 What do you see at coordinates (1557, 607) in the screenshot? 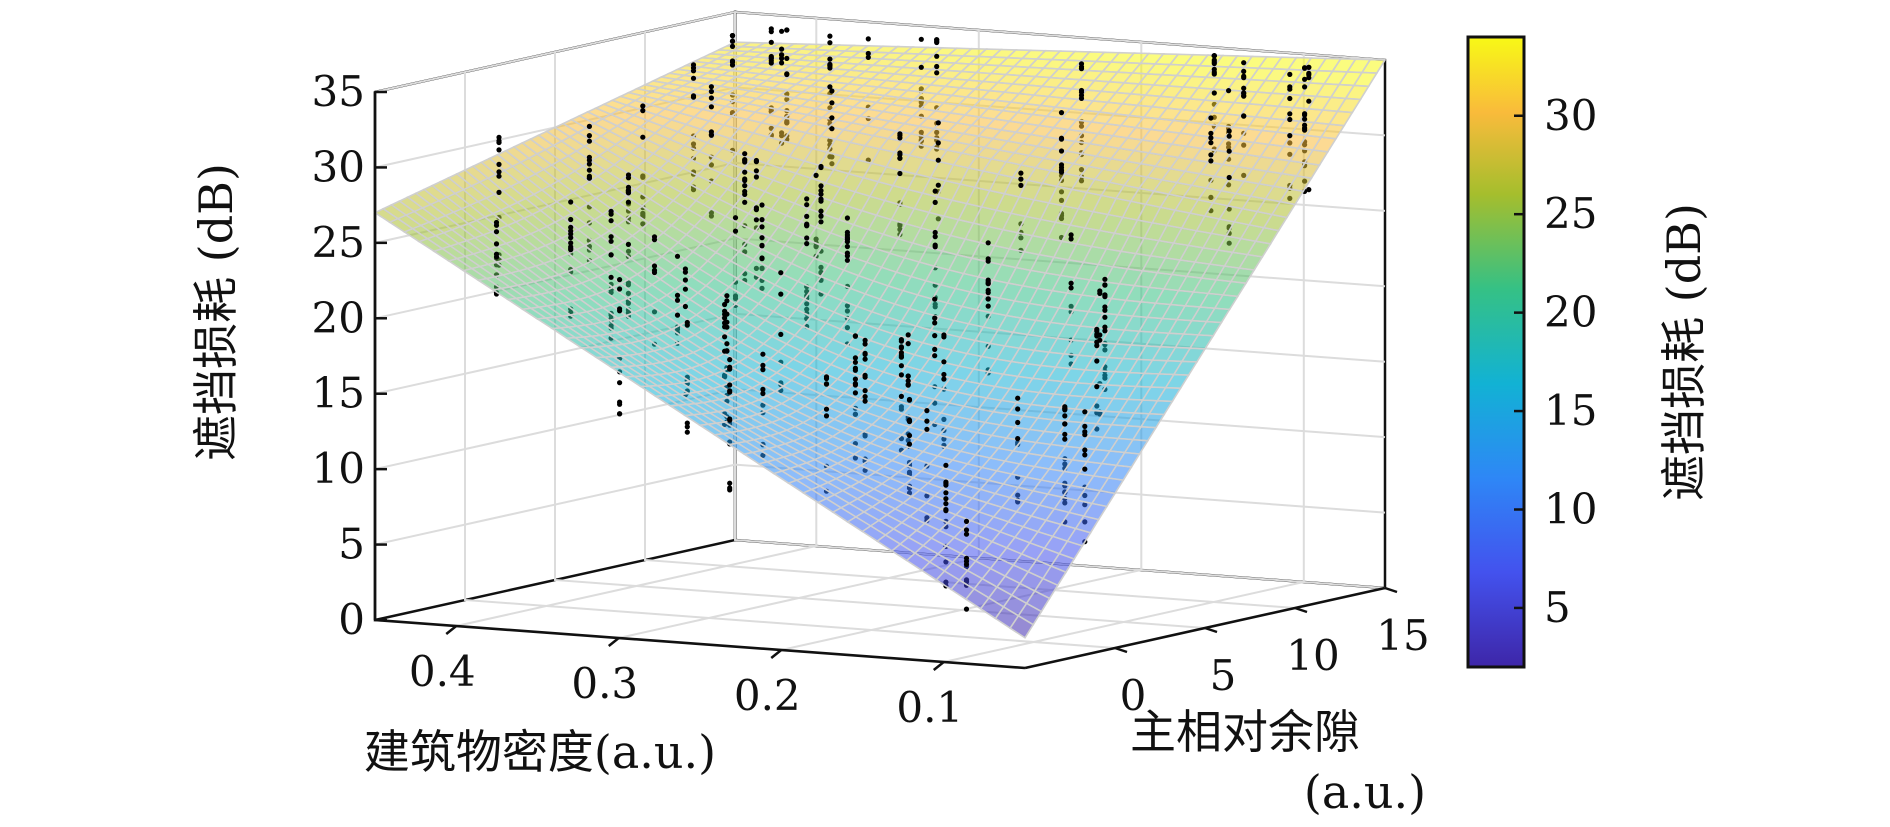
I see `colorbar-tick-label: 5` at bounding box center [1557, 607].